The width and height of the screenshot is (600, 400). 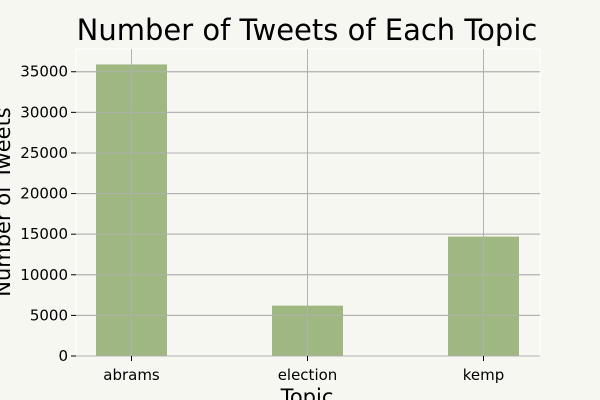 I want to click on x-axis-label: Topic, so click(x=307, y=392).